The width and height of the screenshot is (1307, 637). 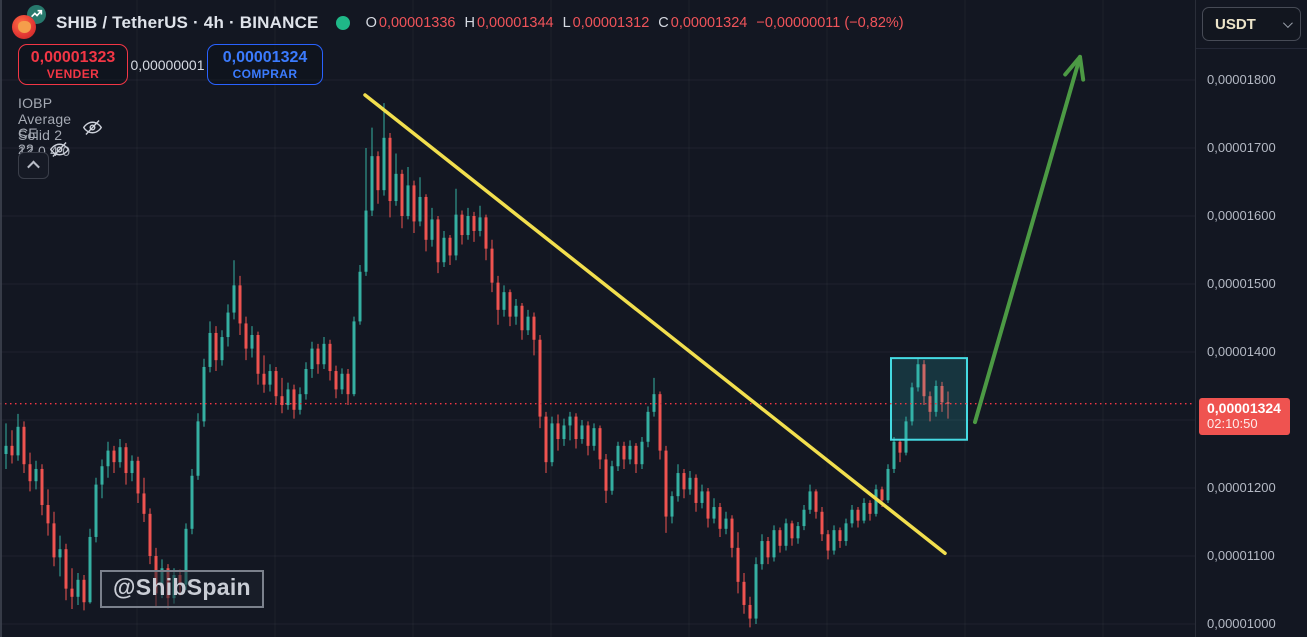 What do you see at coordinates (1241, 79) in the screenshot?
I see `price-tick: 0,00001800` at bounding box center [1241, 79].